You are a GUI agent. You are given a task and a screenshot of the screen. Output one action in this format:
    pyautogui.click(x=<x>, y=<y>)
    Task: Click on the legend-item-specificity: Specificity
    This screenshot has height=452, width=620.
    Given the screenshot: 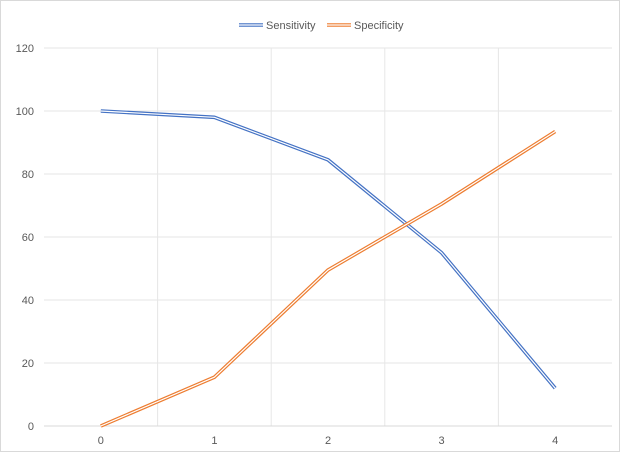 What is the action you would take?
    pyautogui.click(x=365, y=26)
    